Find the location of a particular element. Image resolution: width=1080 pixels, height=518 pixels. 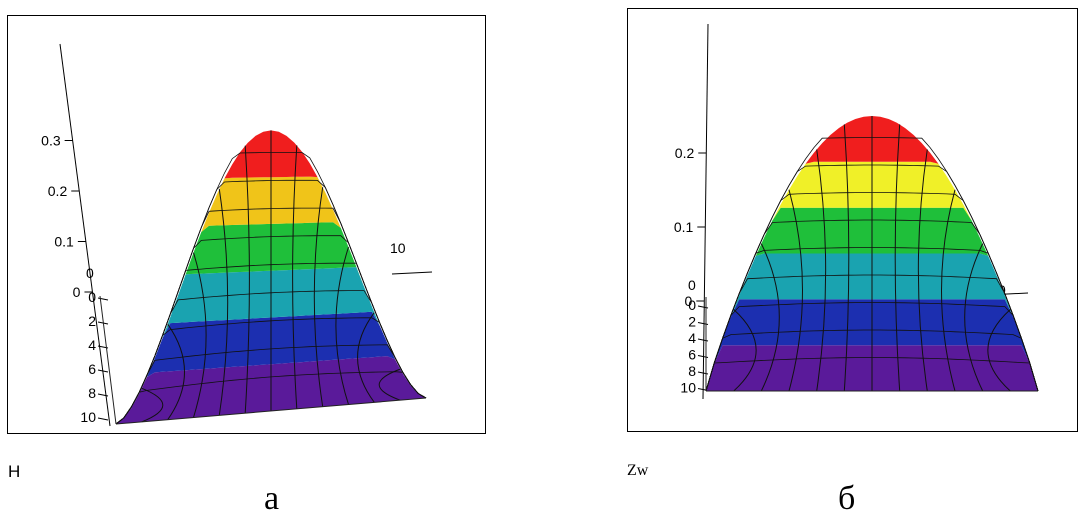

z-tick-label: 0.3 is located at coordinates (51, 141).